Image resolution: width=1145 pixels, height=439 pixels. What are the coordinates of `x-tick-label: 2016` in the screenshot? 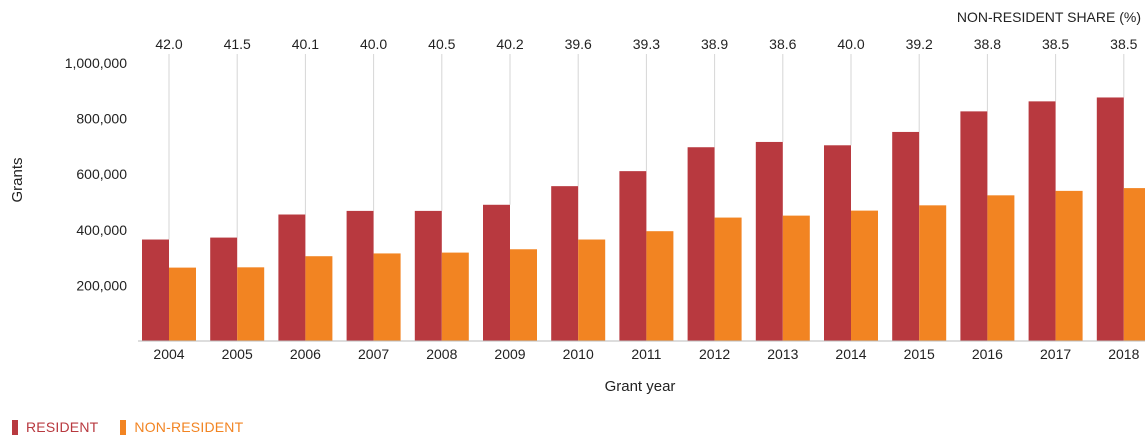 It's located at (987, 354).